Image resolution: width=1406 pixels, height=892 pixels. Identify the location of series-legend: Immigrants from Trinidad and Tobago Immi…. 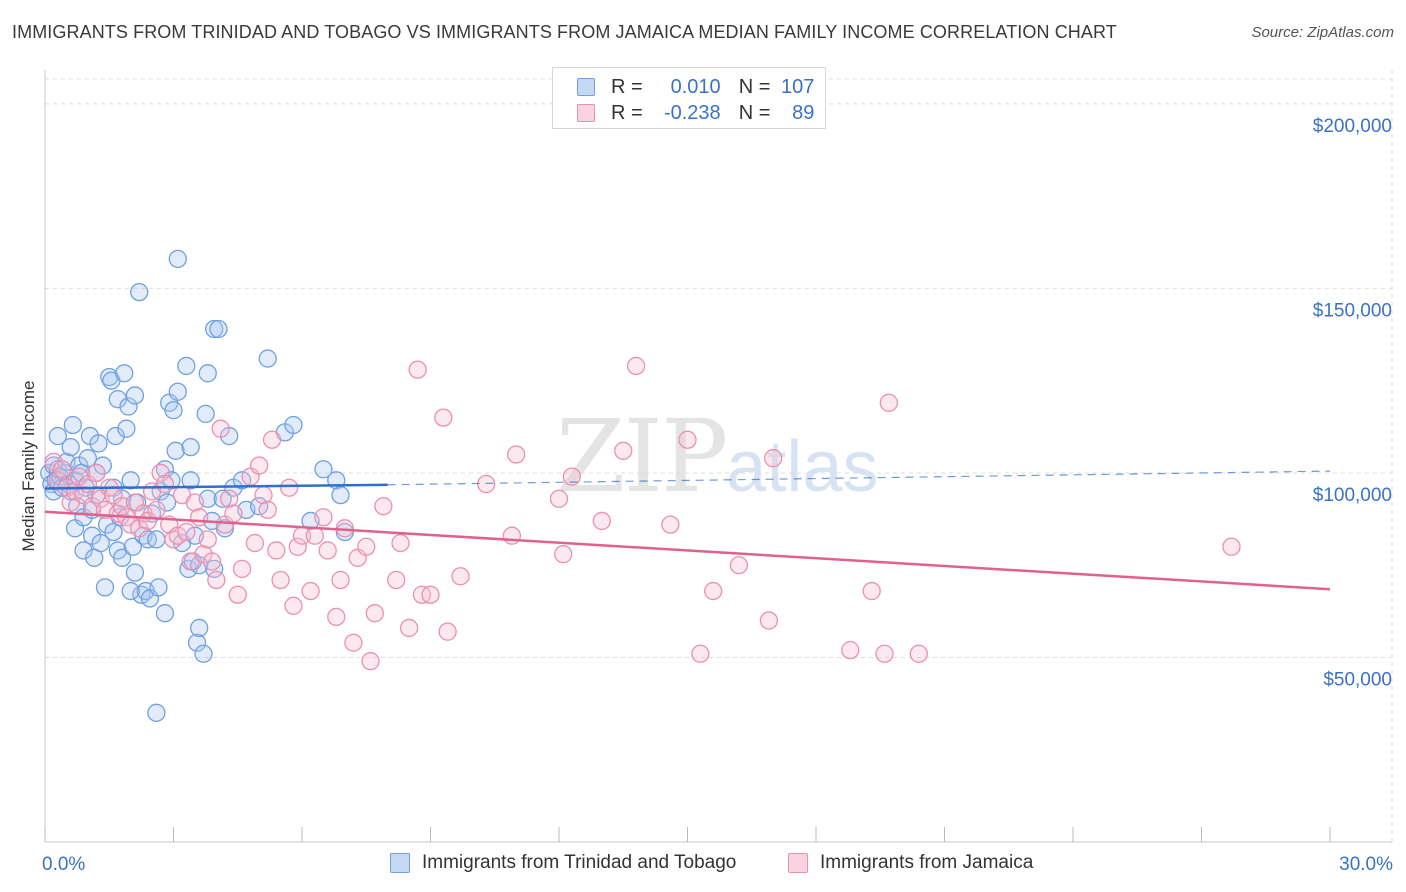
(703, 865).